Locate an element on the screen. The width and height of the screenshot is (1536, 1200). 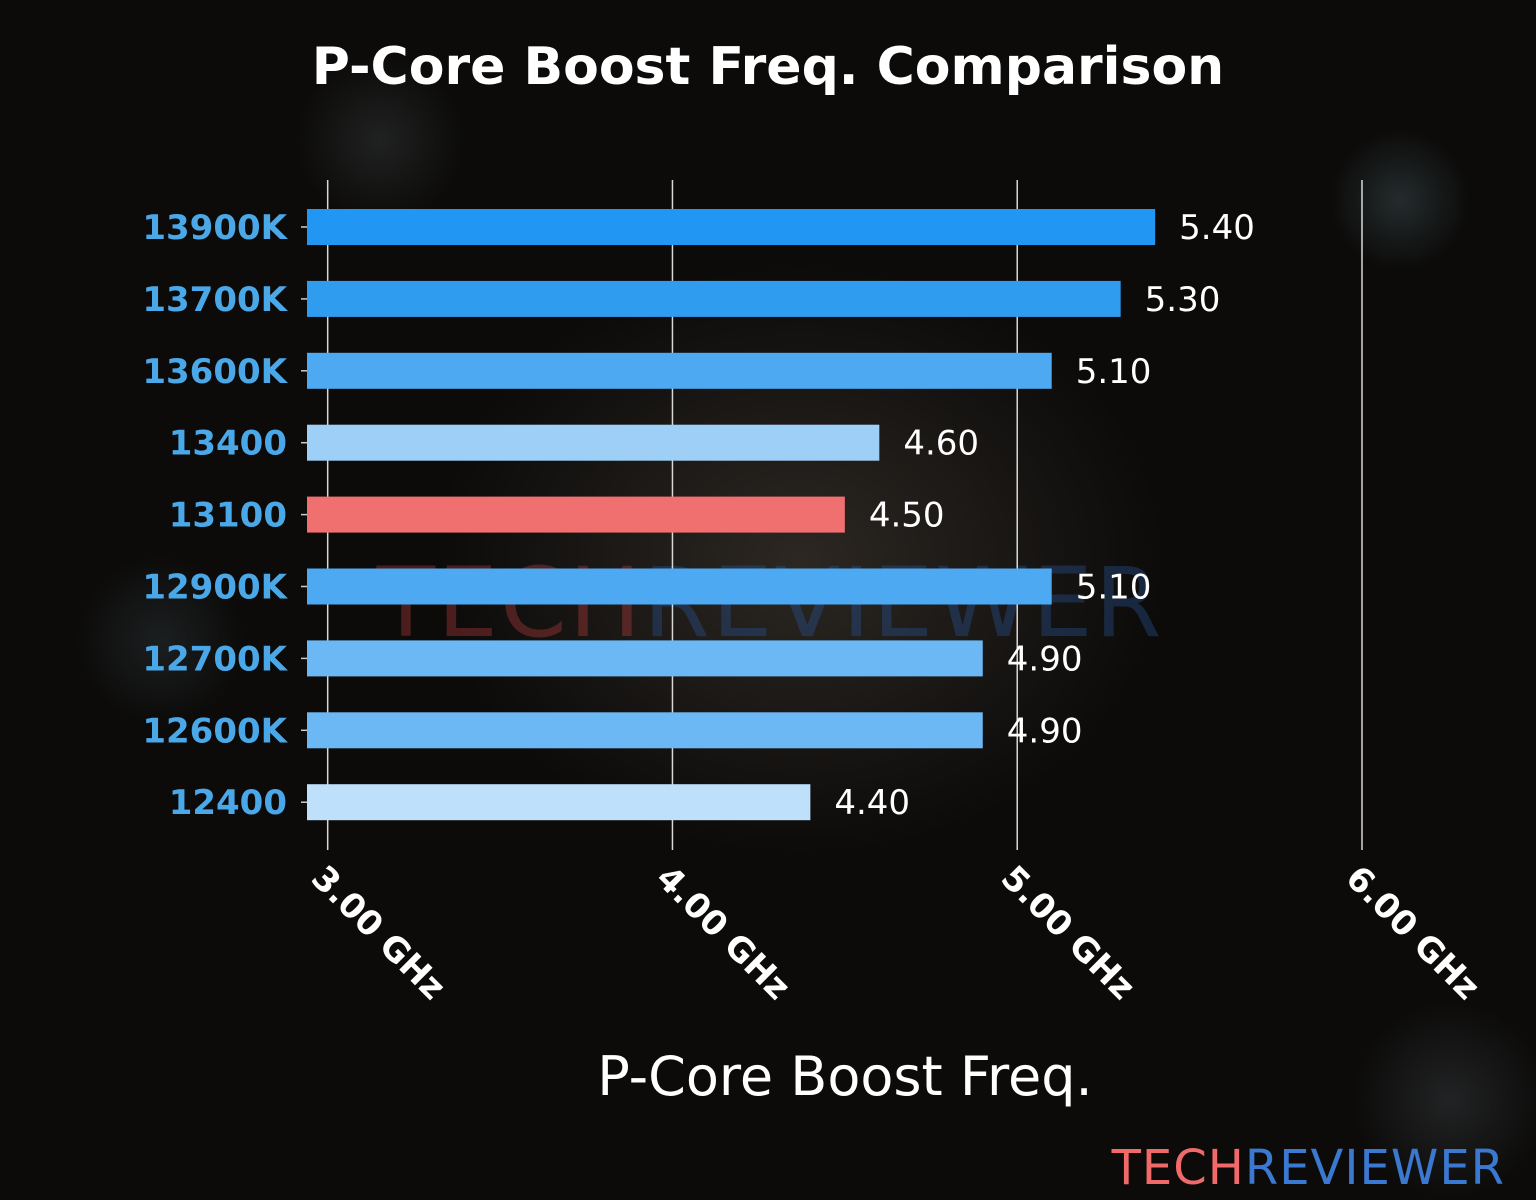
category-label: 12900K is located at coordinates (215, 588).